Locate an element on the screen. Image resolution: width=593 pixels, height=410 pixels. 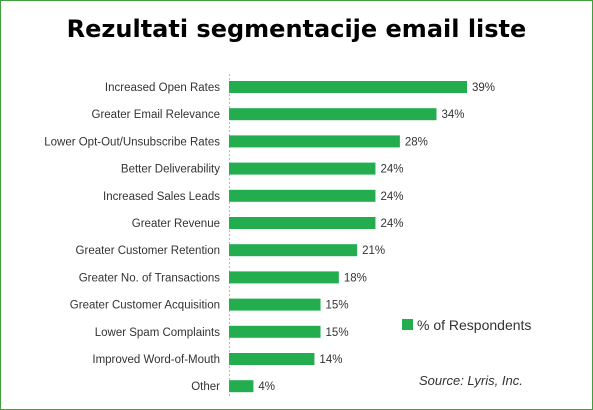
category-label: Greater Customer Acquisition is located at coordinates (145, 306).